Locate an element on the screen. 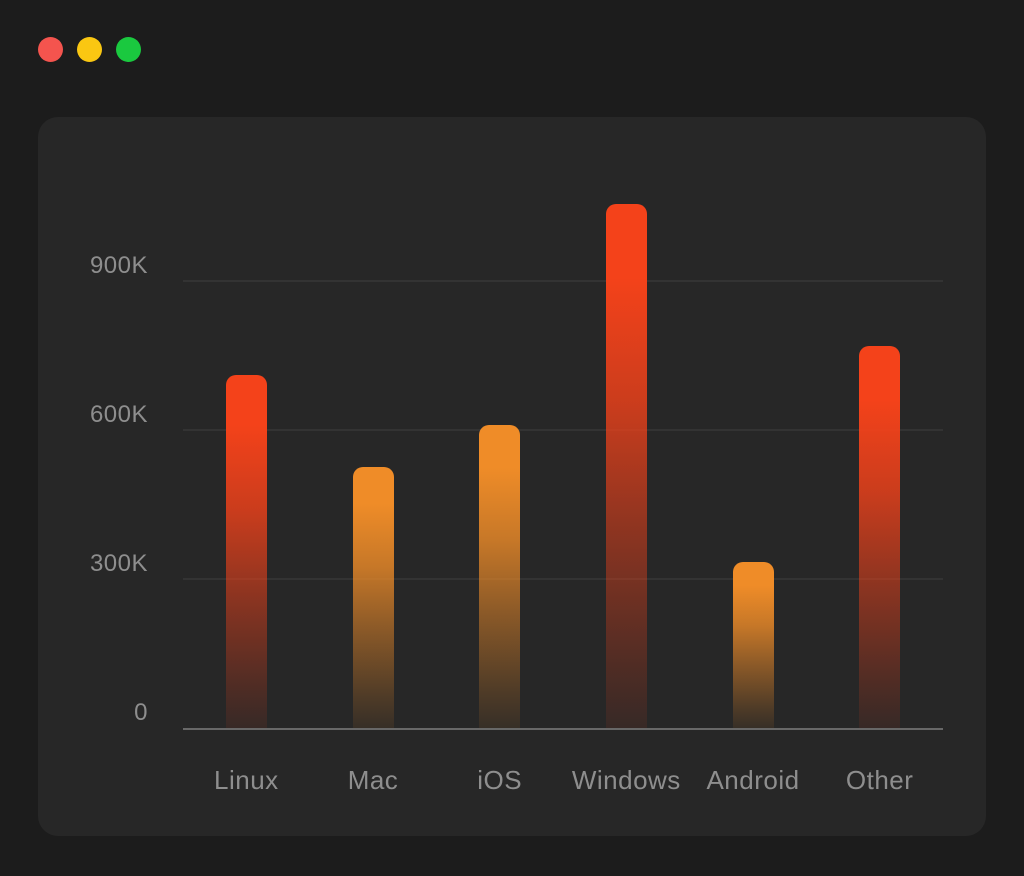 The image size is (1024, 876). bar-windows is located at coordinates (626, 466).